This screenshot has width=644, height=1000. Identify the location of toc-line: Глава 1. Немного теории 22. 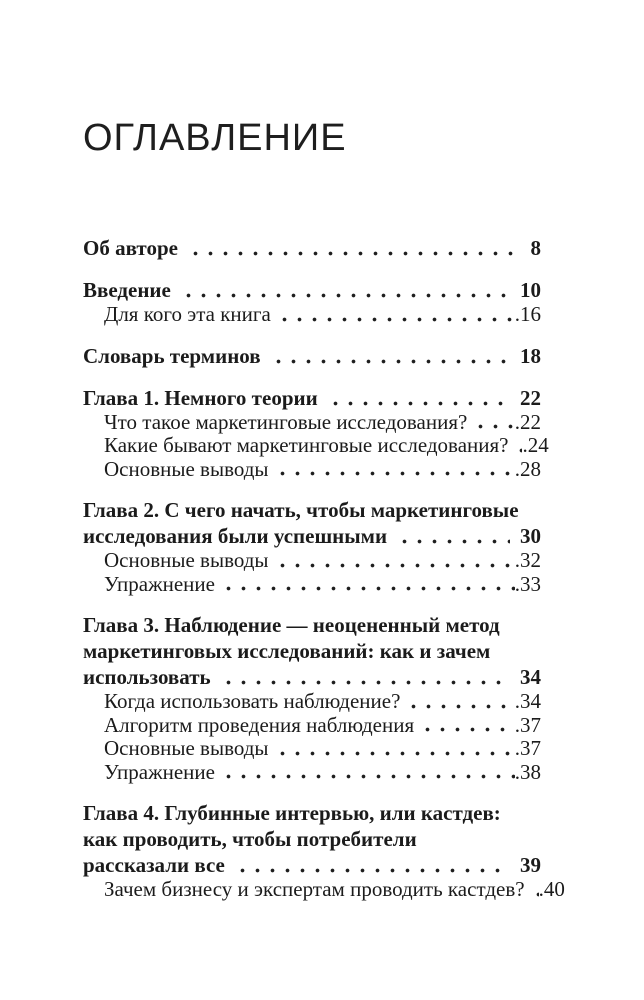
(312, 397).